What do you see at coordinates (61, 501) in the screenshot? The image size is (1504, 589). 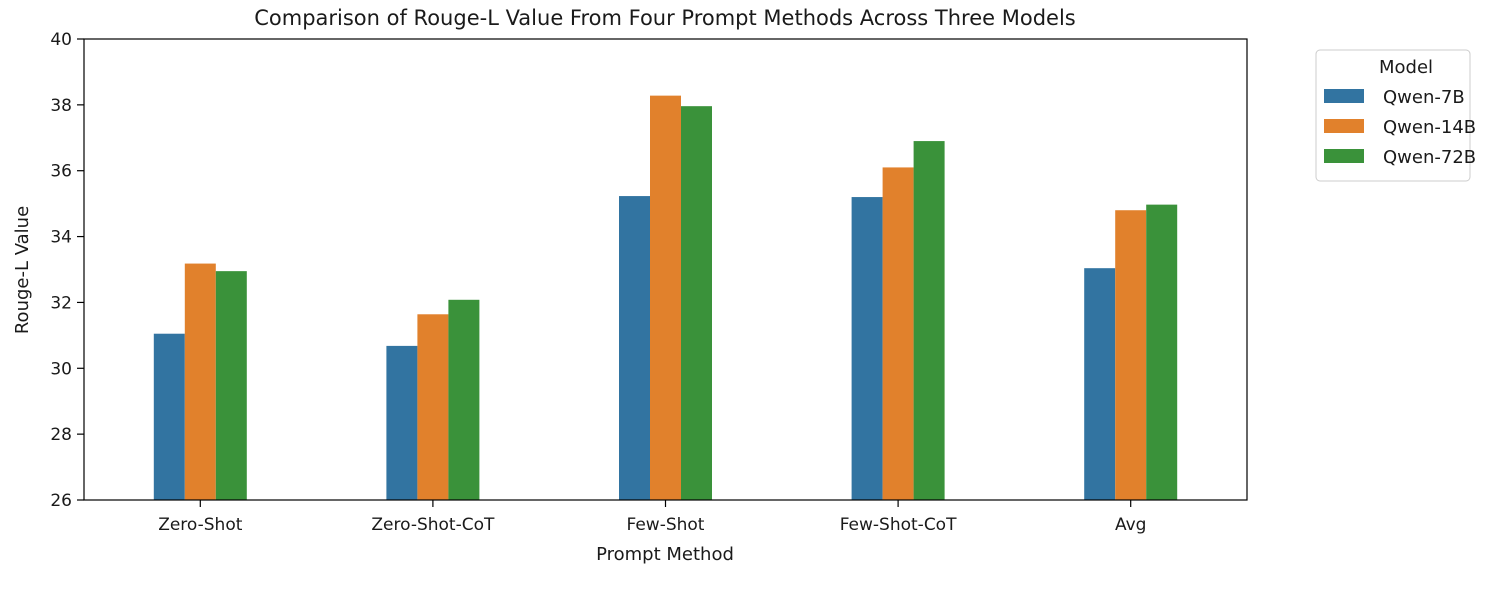 I see `y-tick-label: 26` at bounding box center [61, 501].